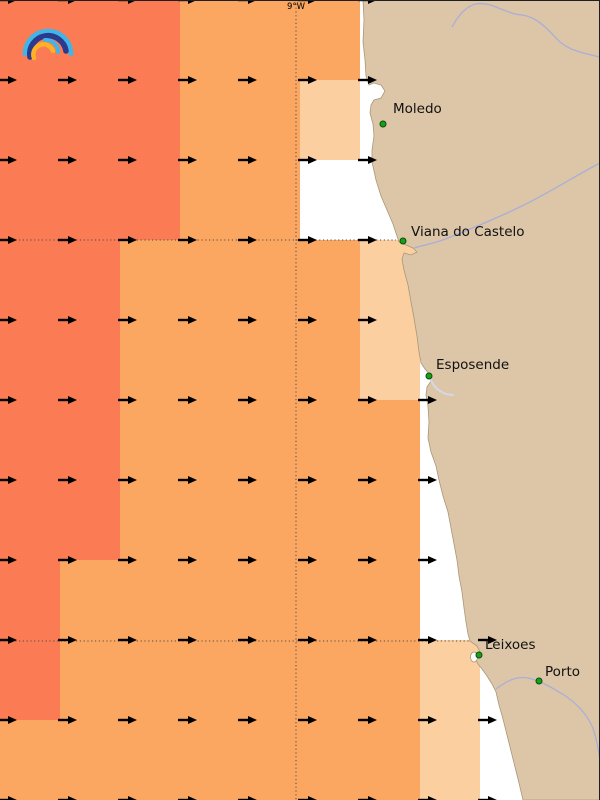 This screenshot has width=600, height=800. I want to click on city-label: Leixoes, so click(510, 645).